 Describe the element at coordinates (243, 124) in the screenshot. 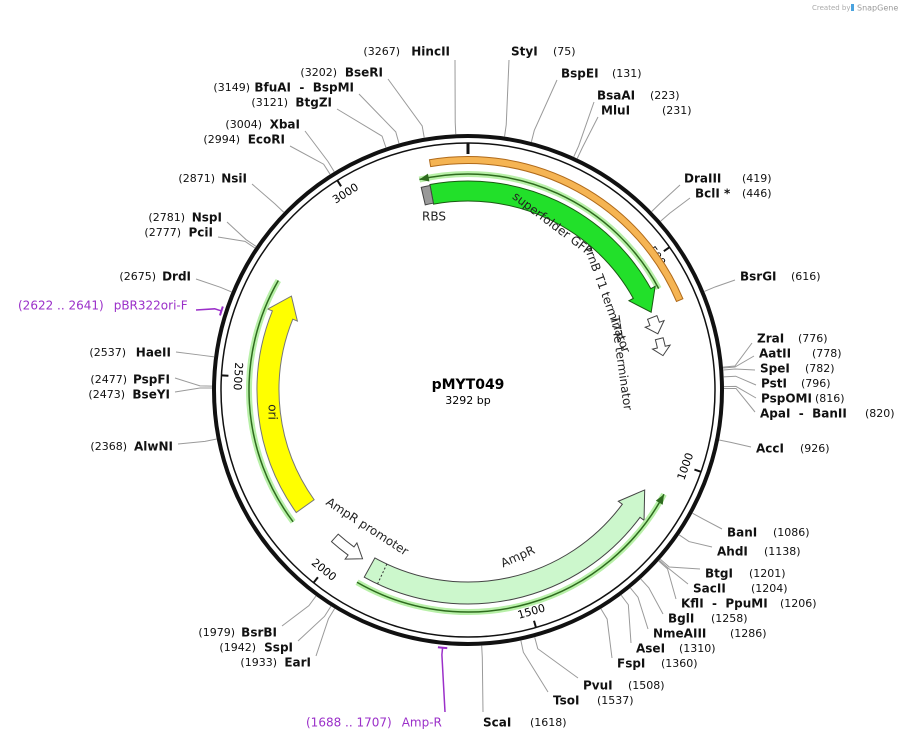

I see `enzyme-position: (3004)` at that location.